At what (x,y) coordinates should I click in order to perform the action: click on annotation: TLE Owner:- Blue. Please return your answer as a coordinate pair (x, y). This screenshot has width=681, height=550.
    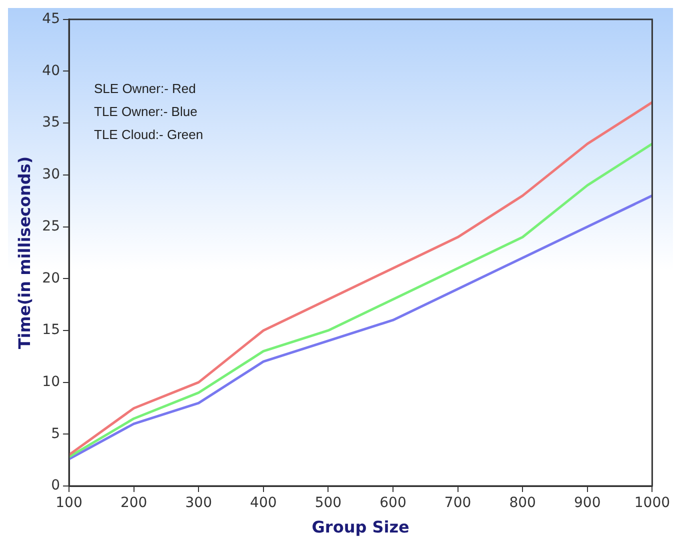
    Looking at the image, I should click on (146, 111).